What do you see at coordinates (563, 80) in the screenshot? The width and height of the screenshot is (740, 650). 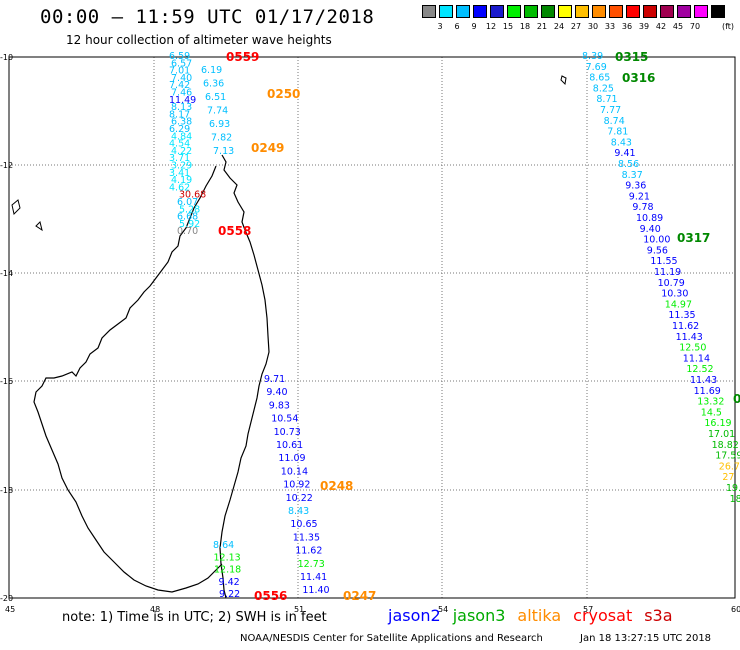 I see `island-east` at bounding box center [563, 80].